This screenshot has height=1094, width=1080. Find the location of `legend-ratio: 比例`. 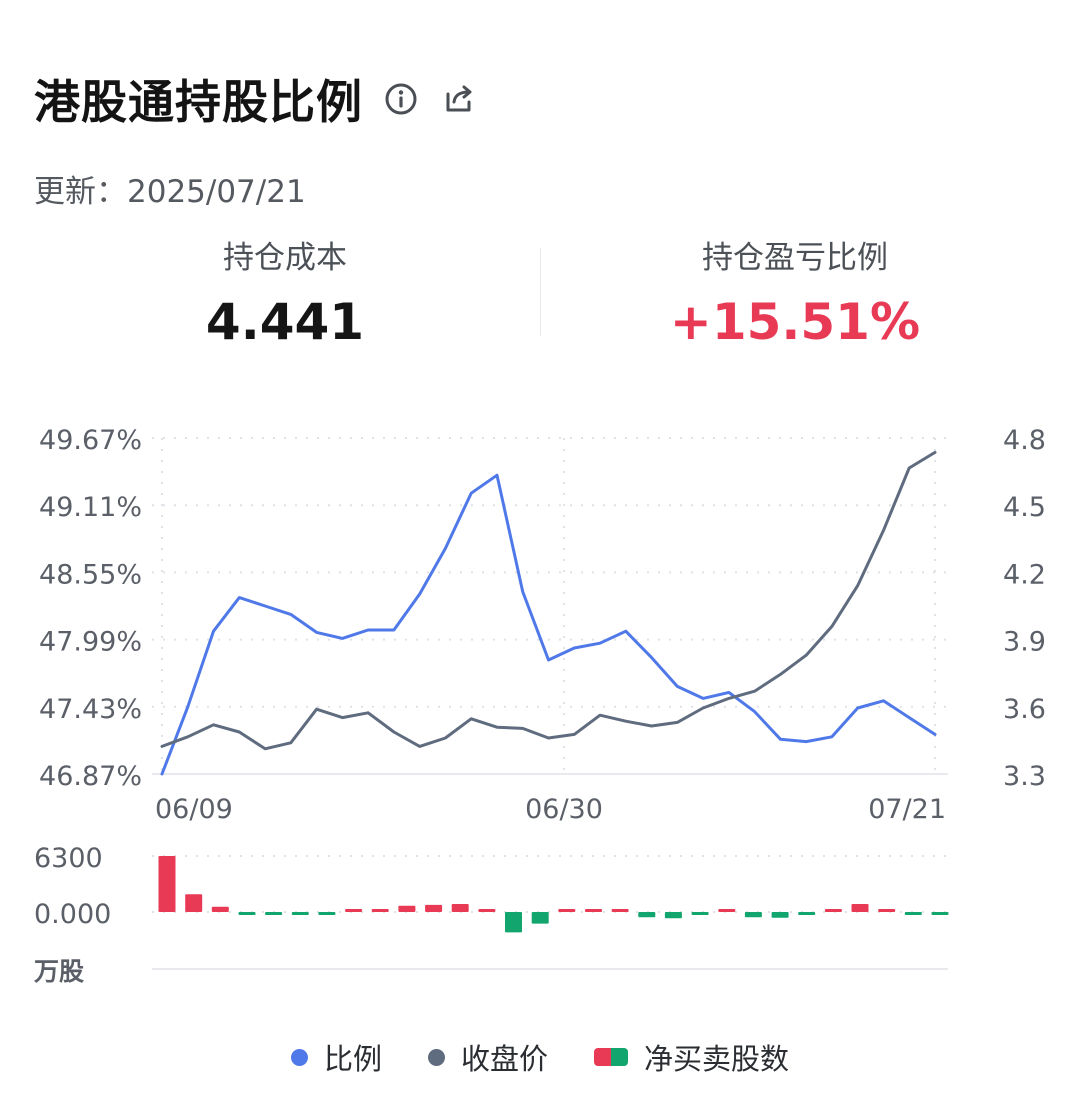

legend-ratio: 比例 is located at coordinates (336, 1057).